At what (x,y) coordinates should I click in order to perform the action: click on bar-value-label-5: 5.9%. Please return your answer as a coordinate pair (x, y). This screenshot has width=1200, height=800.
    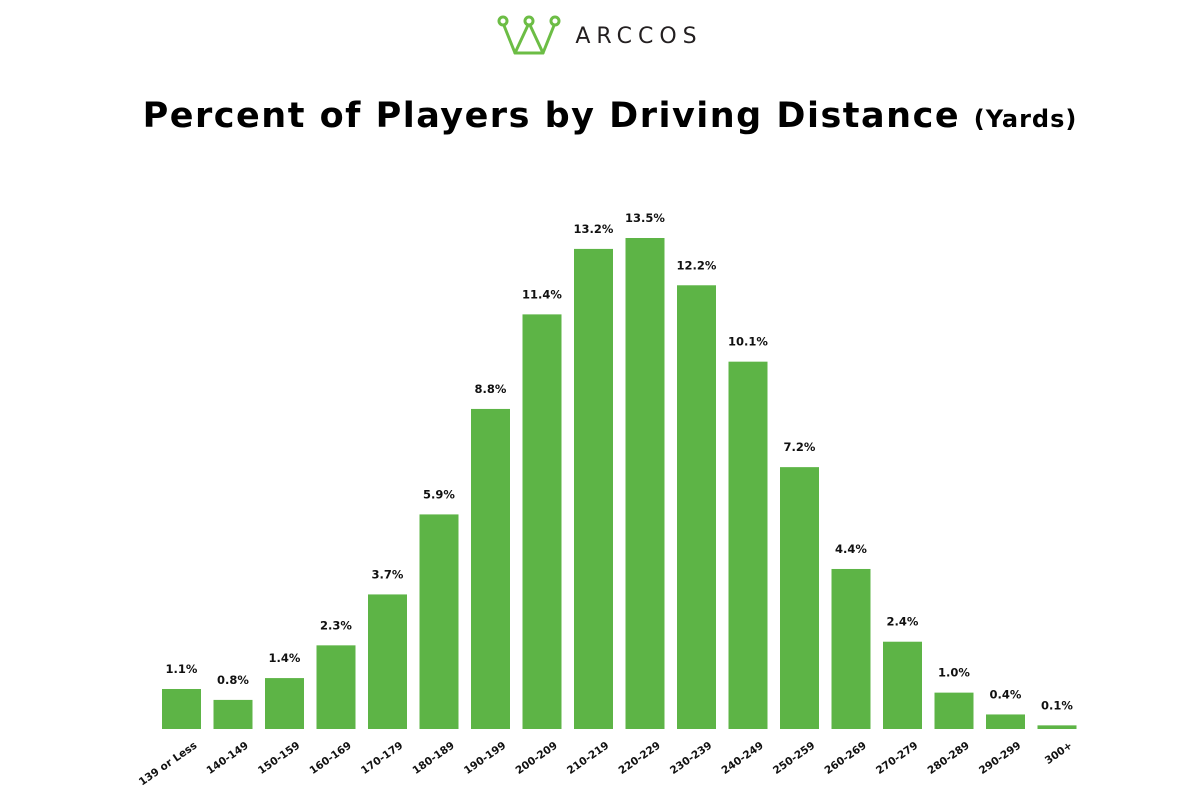
    Looking at the image, I should click on (439, 494).